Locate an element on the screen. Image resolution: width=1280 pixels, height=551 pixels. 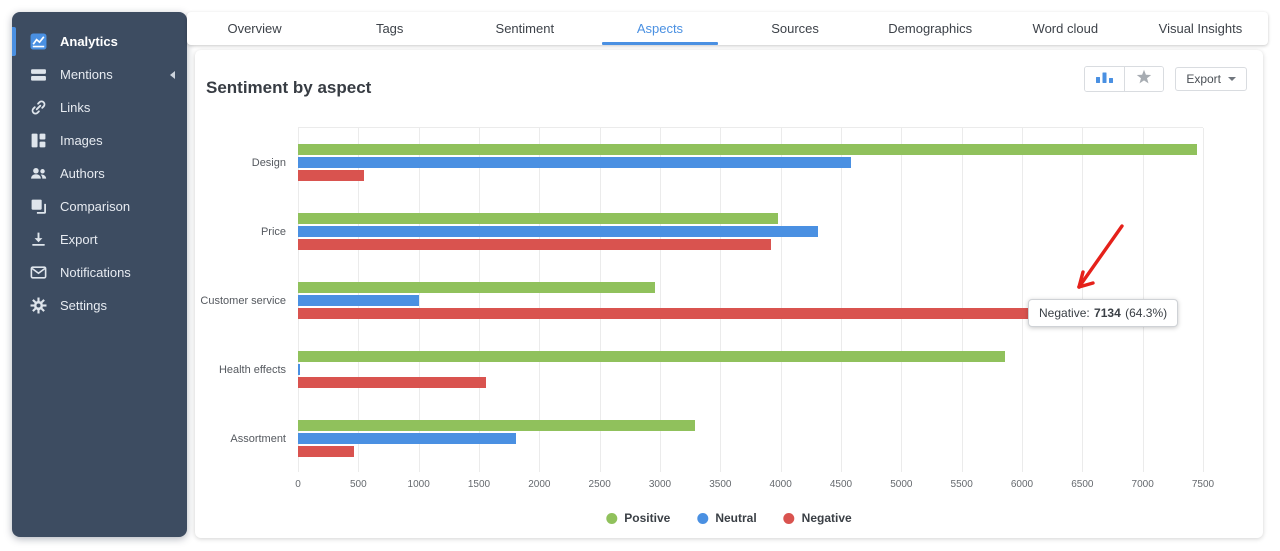
bar-design-negative is located at coordinates (331, 175).